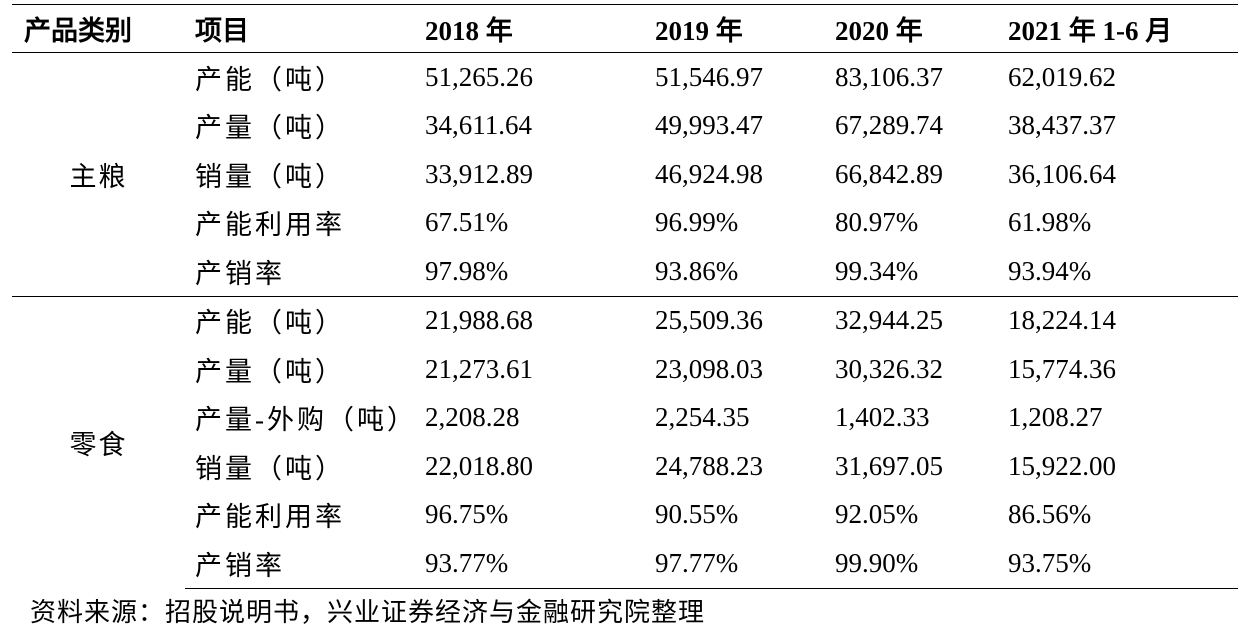  I want to click on value-cell: 23,098.03, so click(709, 368).